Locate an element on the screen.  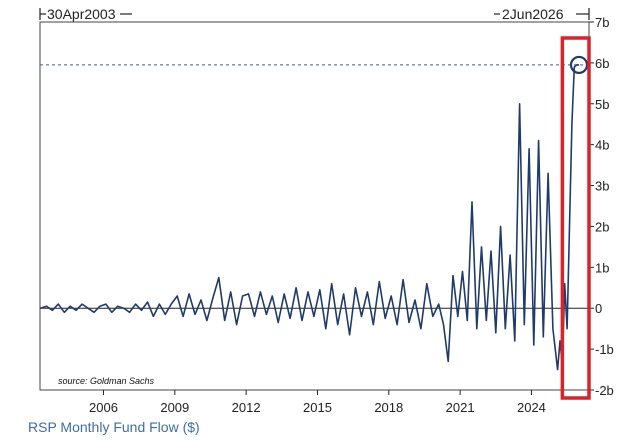
y-axis-ticks: 7b 6b 5b 4b 3b 2b 1b 0 -1b -2b is located at coordinates (601, 206).